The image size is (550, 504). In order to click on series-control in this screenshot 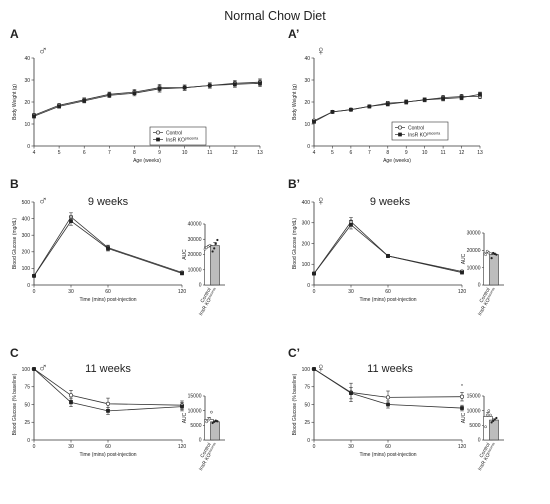, I will do `click(397, 108)`.